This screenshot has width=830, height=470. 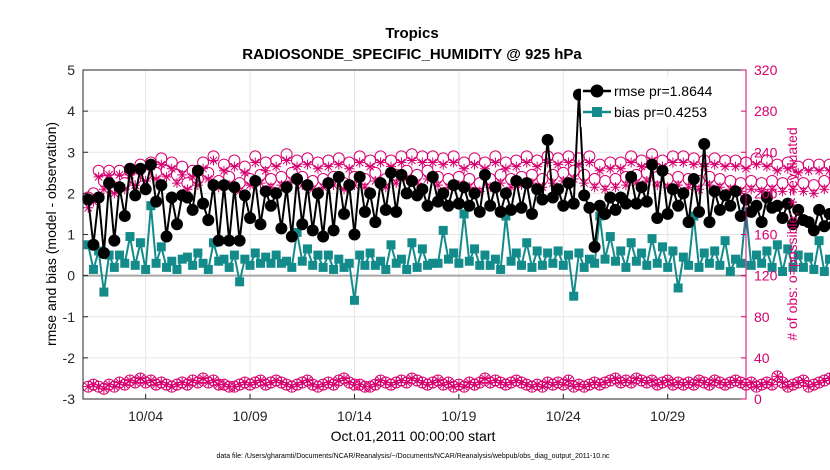 What do you see at coordinates (661, 102) in the screenshot?
I see `legend-box` at bounding box center [661, 102].